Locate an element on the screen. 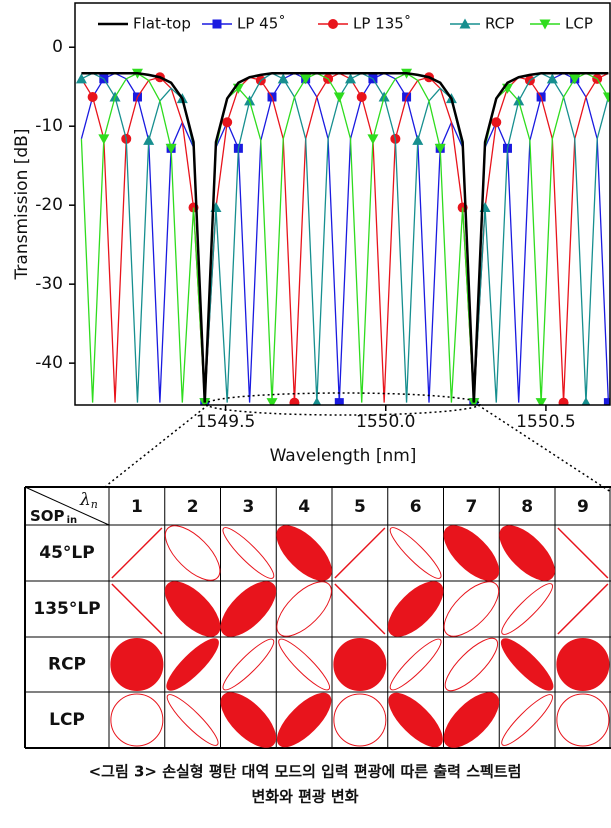 Image resolution: width=611 pixels, height=828 pixels. caption-line: 변화와 편광 변화 is located at coordinates (304, 797).